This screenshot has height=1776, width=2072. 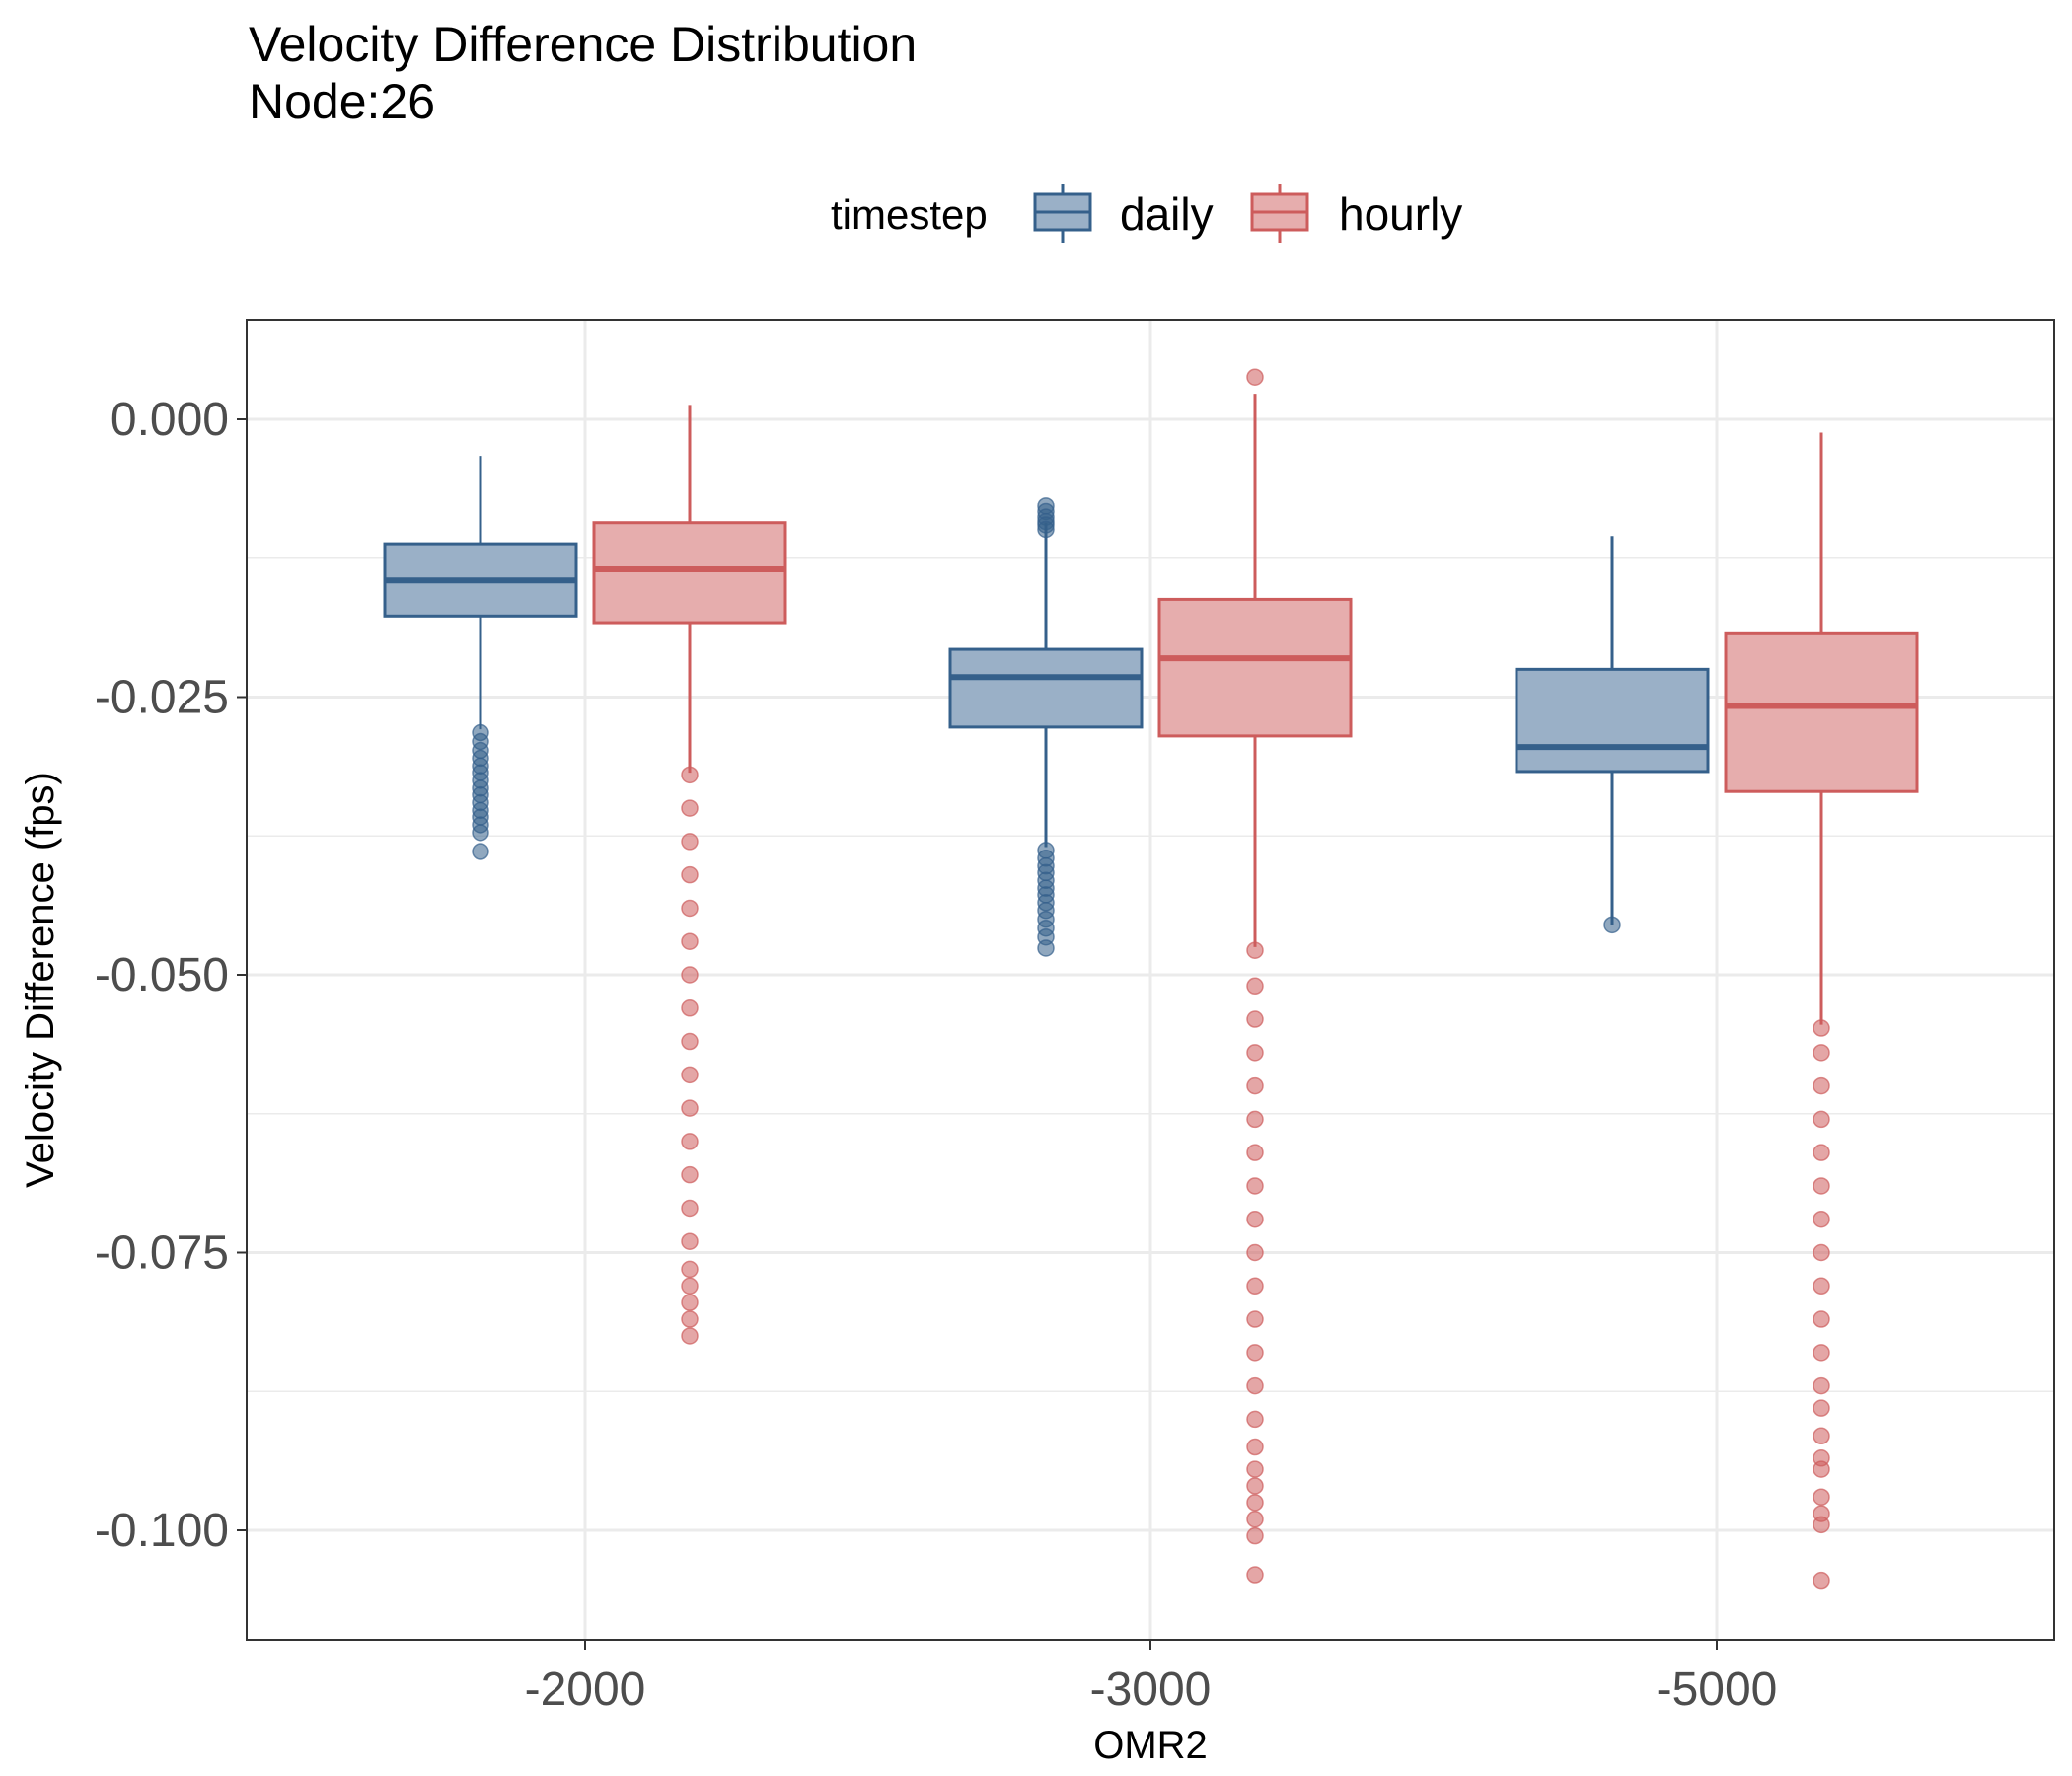 I want to click on y-tick-label: 0.000, so click(x=170, y=420).